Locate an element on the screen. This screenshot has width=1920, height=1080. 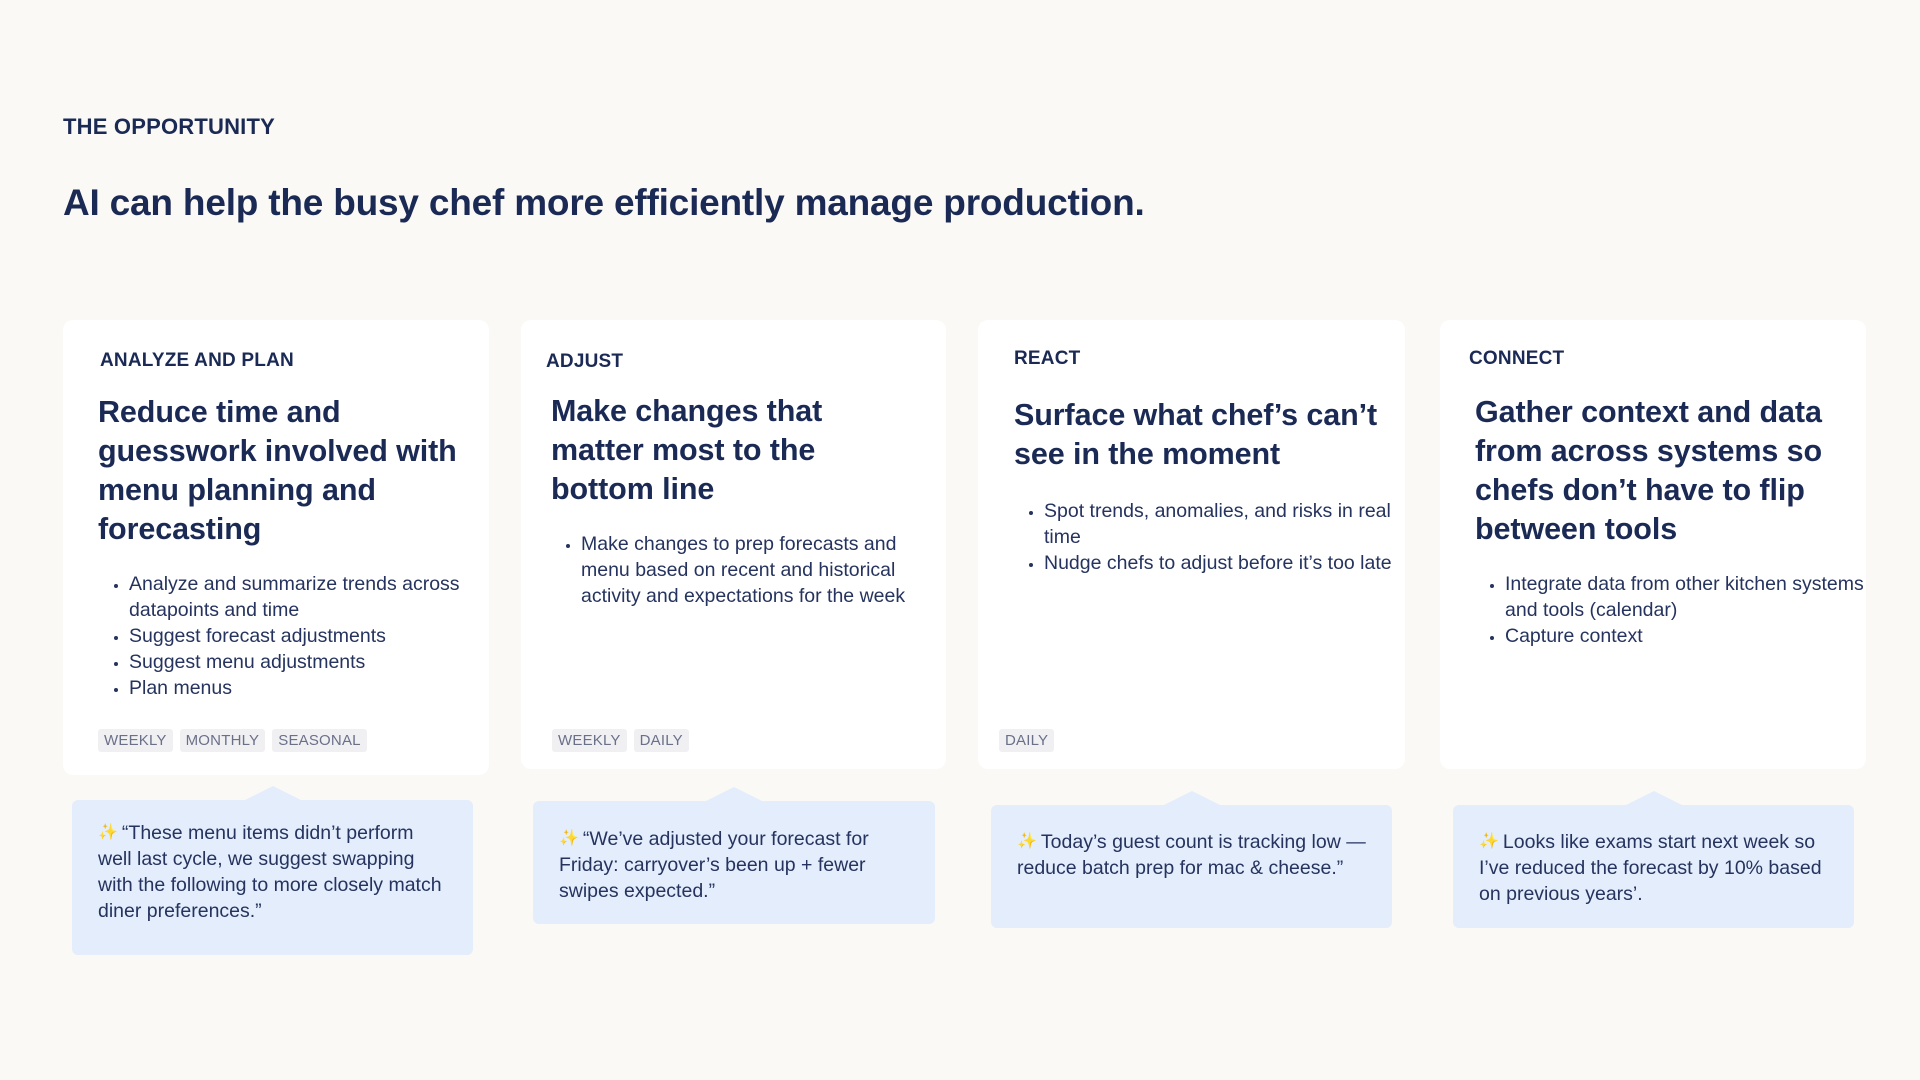
tag-seasonal: SEASONAL is located at coordinates (319, 740).